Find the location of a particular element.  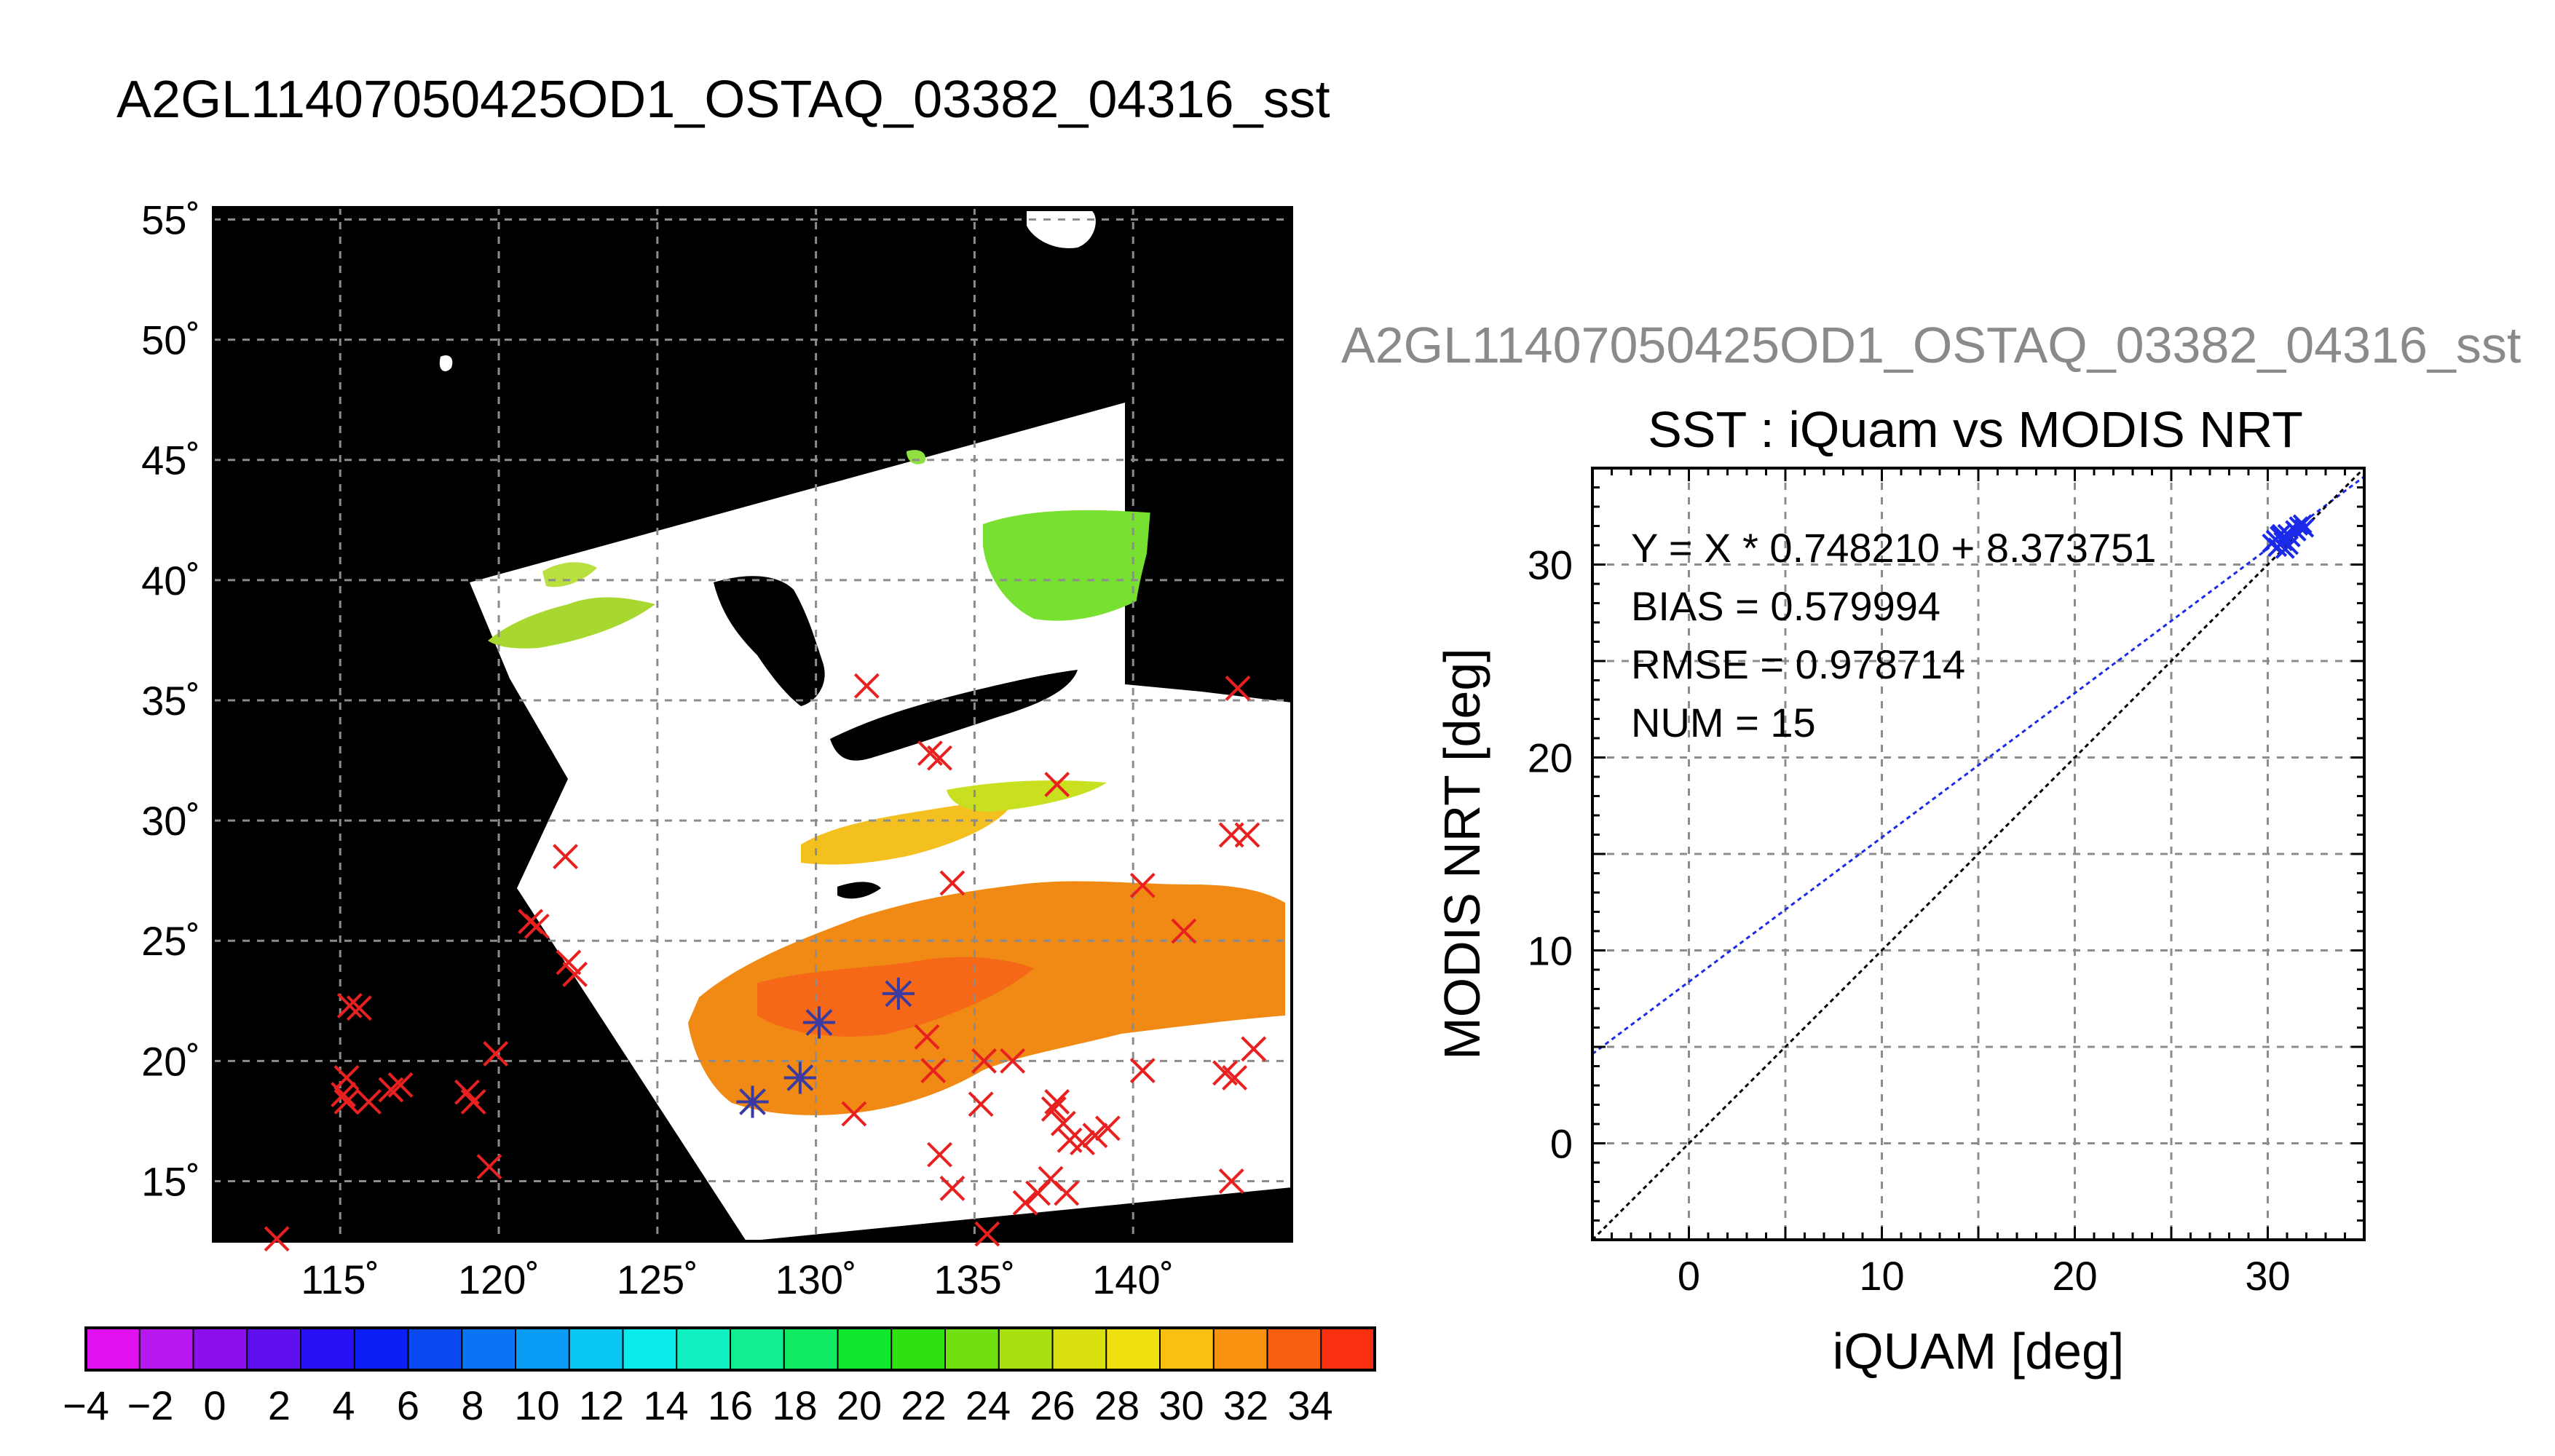

map-lon-tick-label: 125˚ is located at coordinates (657, 1279).